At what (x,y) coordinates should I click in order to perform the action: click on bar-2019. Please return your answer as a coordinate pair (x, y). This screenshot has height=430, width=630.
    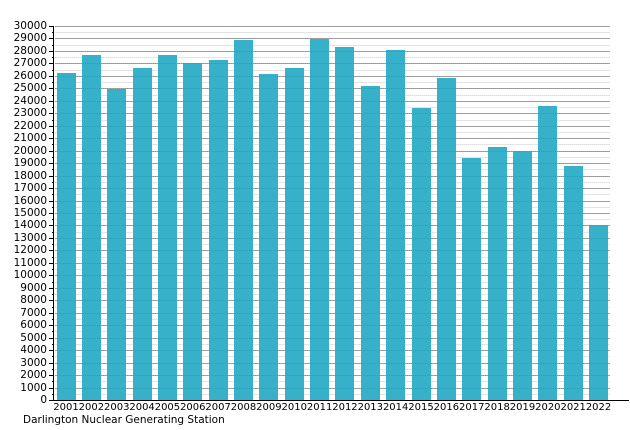
    Looking at the image, I should click on (522, 275).